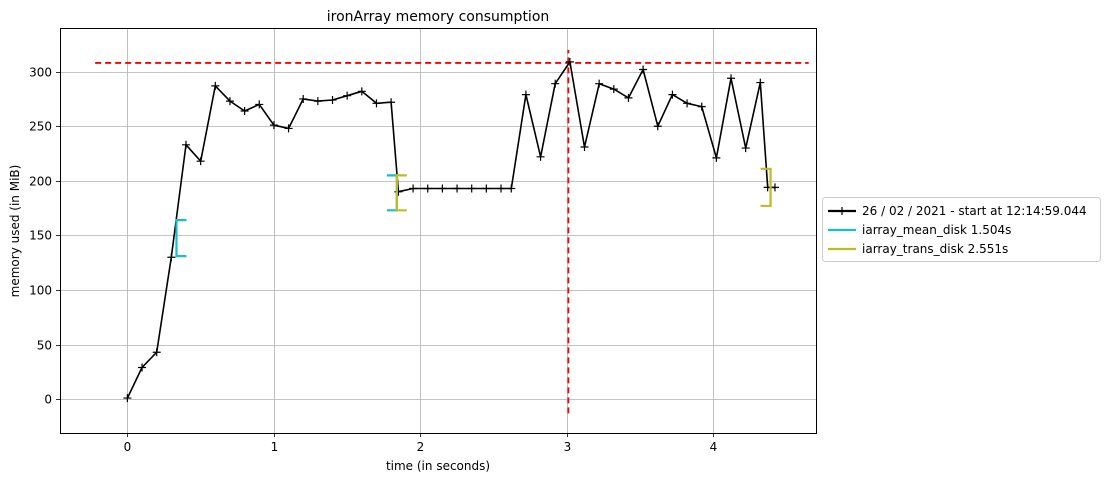 Image resolution: width=1109 pixels, height=482 pixels. Describe the element at coordinates (766, 187) in the screenshot. I see `interval-end-bracket` at that location.